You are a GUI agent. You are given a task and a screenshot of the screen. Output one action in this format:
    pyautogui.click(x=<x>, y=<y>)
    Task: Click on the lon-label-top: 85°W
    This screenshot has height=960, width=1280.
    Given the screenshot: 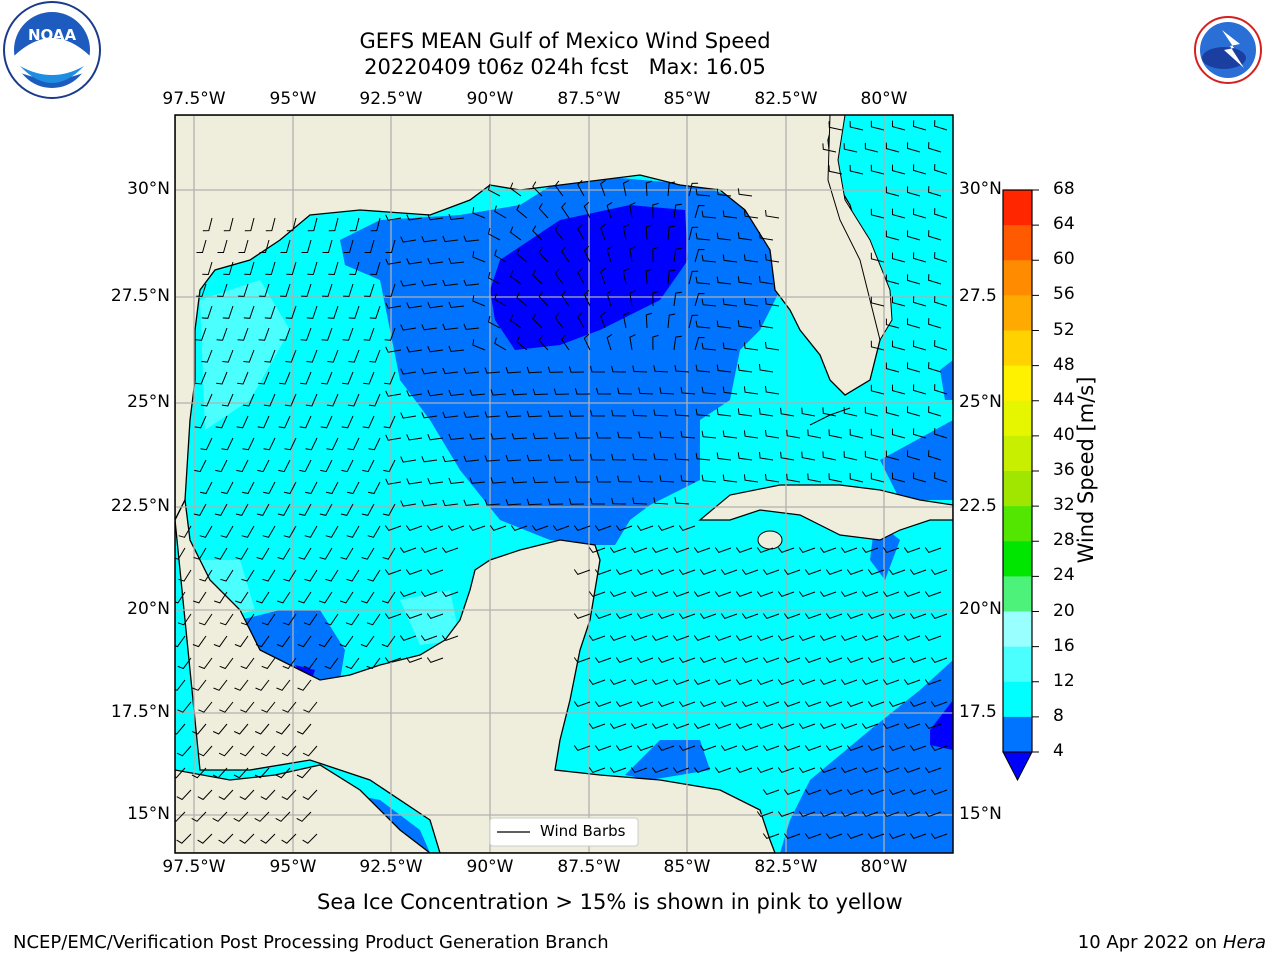 What is the action you would take?
    pyautogui.click(x=687, y=99)
    